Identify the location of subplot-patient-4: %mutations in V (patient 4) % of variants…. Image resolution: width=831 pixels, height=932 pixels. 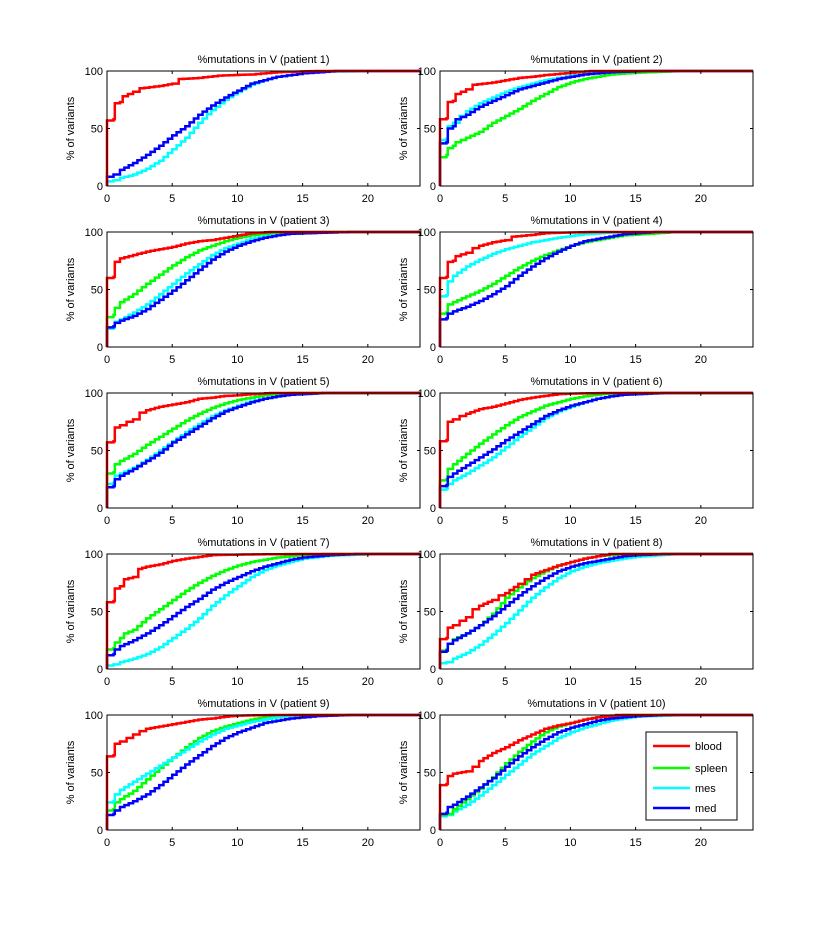
(576, 290).